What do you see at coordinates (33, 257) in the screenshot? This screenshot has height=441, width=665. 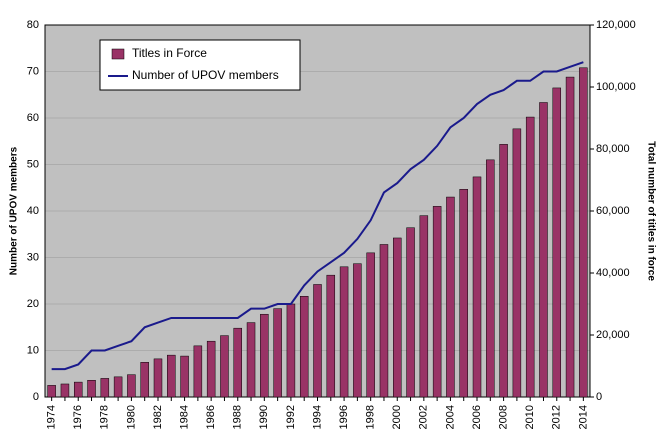 I see `y-tick-label: 30` at bounding box center [33, 257].